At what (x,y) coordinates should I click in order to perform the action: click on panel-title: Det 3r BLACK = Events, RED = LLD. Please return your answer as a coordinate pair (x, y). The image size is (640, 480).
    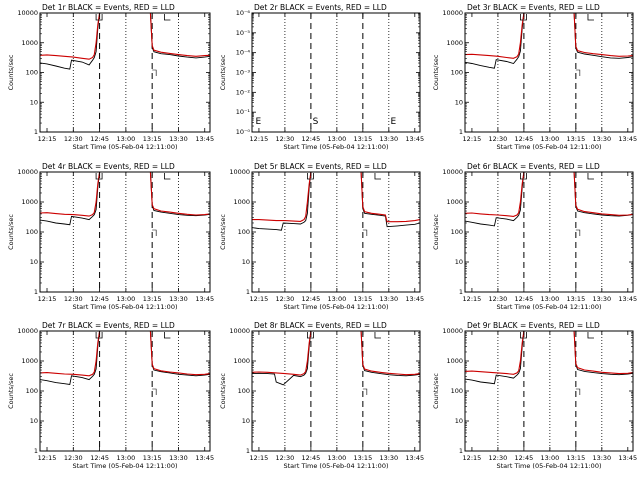
    Looking at the image, I should click on (533, 7).